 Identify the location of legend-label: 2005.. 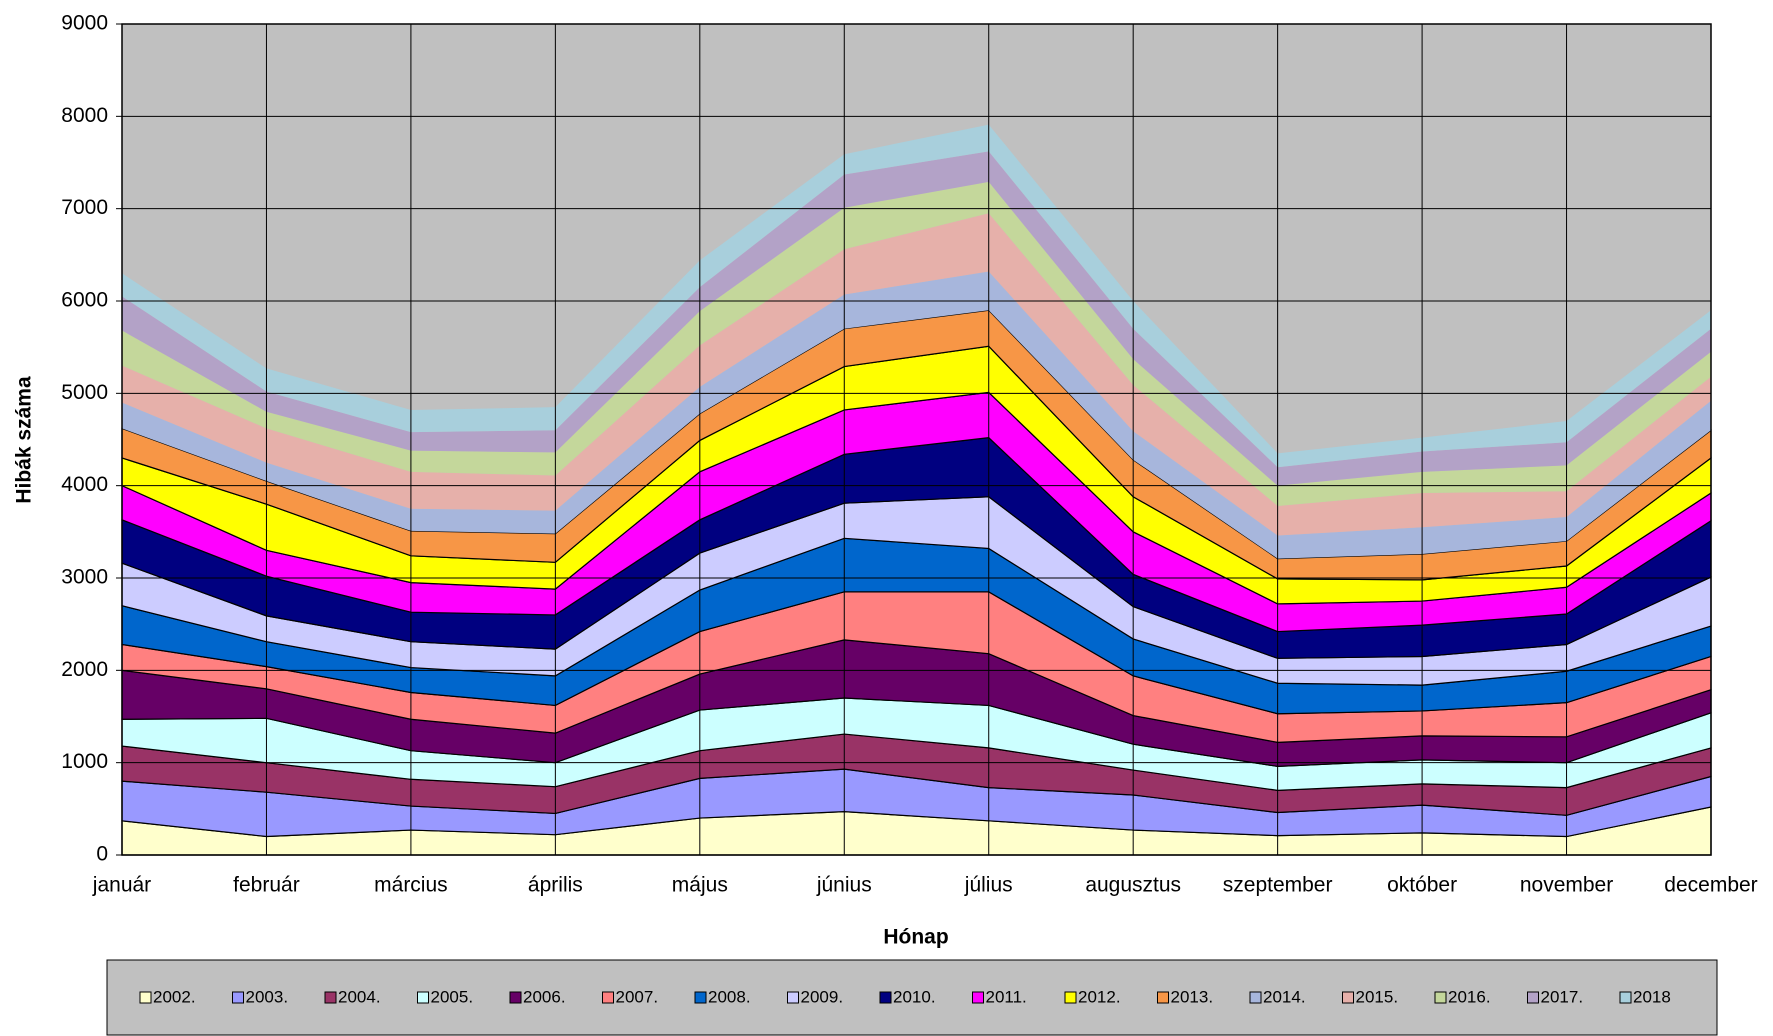
(452, 996).